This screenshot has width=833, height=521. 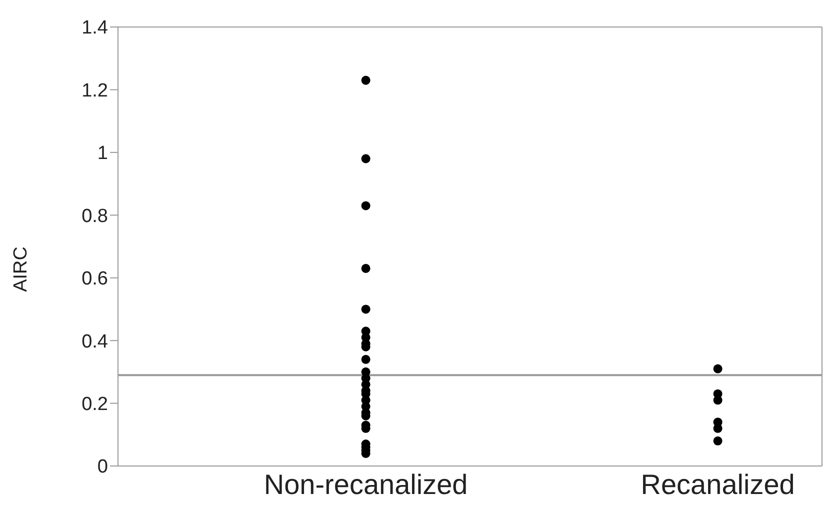 I want to click on y-tick-label: 0, so click(x=102, y=467).